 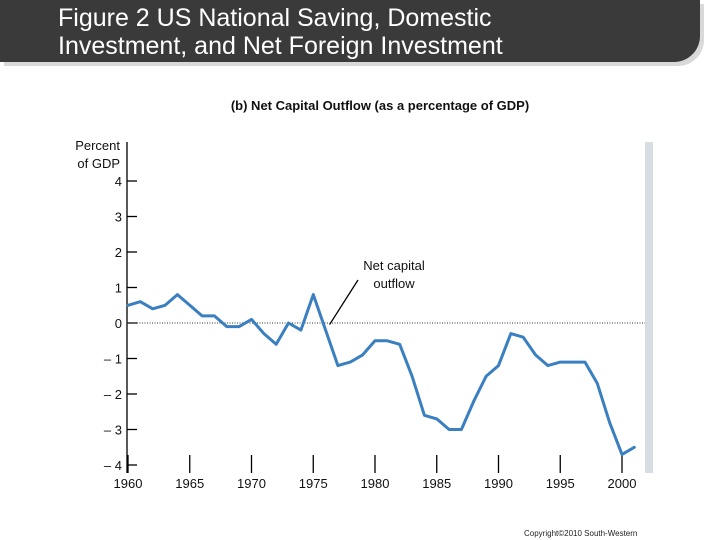 I want to click on y-tick-label: 0, so click(x=118, y=323).